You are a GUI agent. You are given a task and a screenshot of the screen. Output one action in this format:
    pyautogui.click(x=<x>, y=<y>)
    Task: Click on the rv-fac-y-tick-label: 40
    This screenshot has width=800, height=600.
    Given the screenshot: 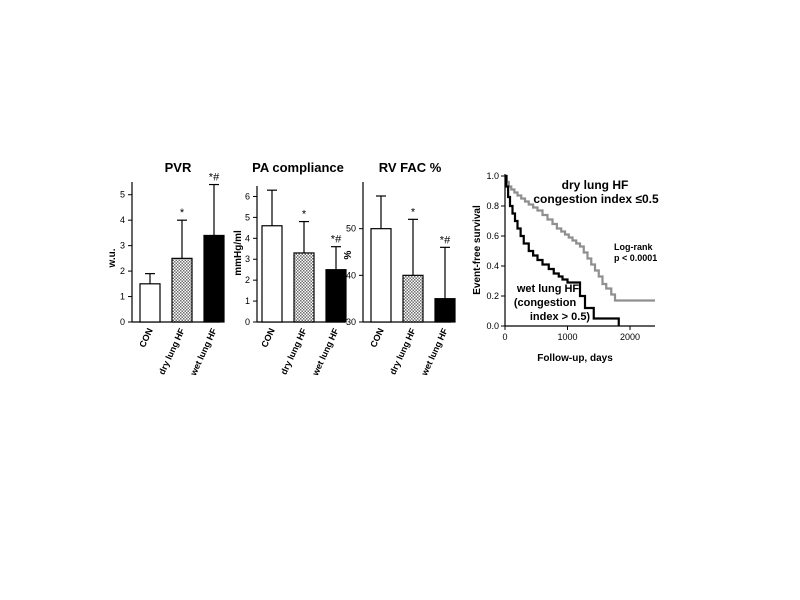 What is the action you would take?
    pyautogui.click(x=351, y=275)
    